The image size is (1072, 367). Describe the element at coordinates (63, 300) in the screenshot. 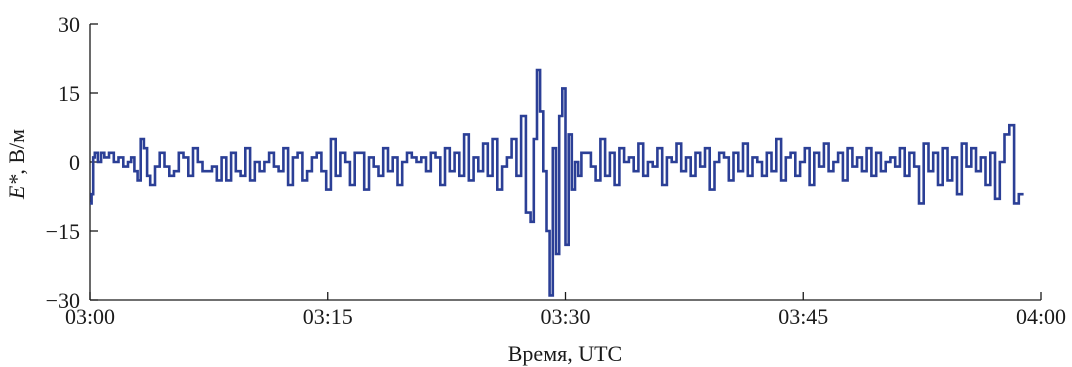

I see `y-tick-label: −30` at that location.